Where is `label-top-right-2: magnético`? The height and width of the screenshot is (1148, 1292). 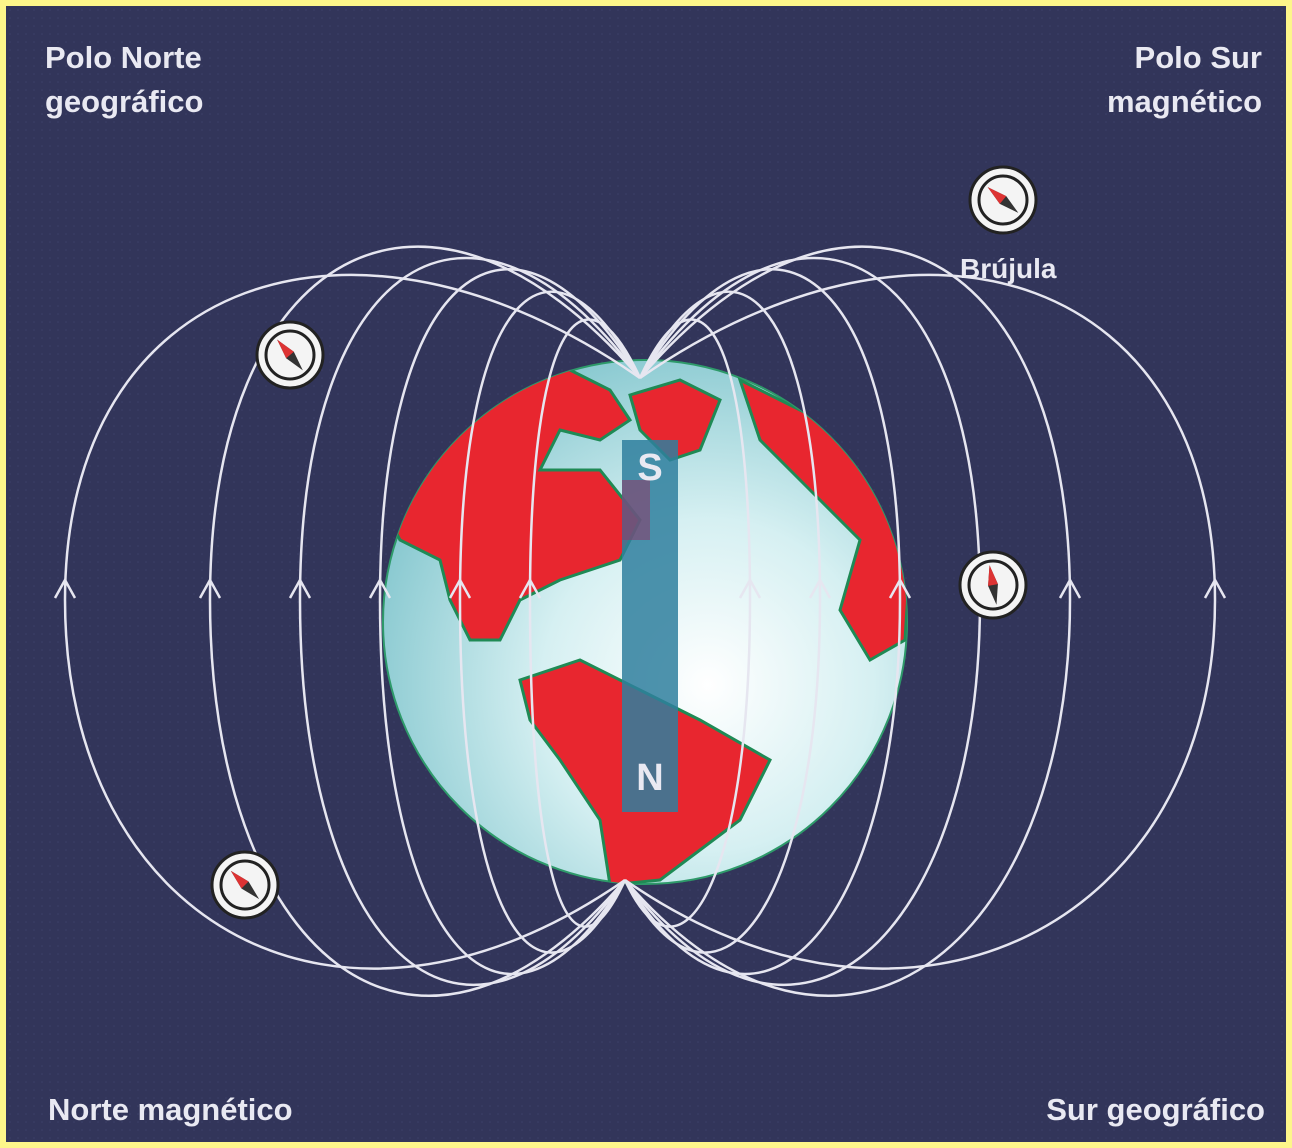 label-top-right-2: magnético is located at coordinates (1184, 101).